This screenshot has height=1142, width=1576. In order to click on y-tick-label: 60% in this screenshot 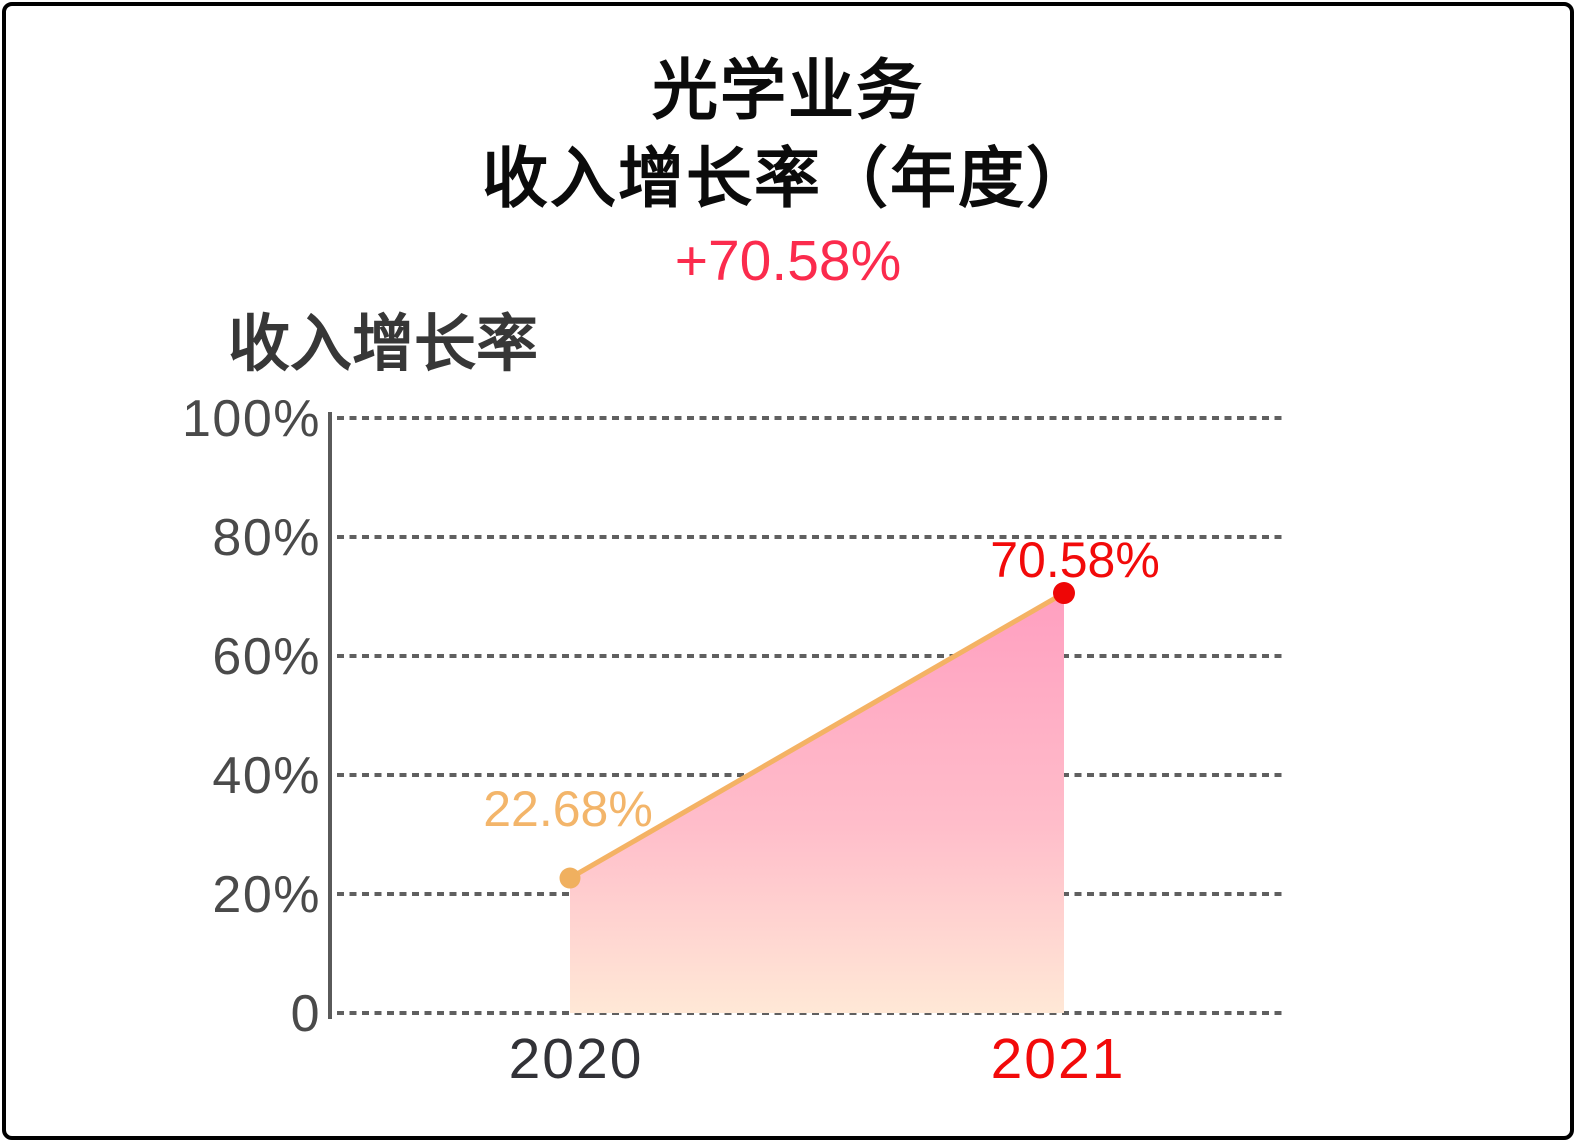, I will do `click(266, 657)`.